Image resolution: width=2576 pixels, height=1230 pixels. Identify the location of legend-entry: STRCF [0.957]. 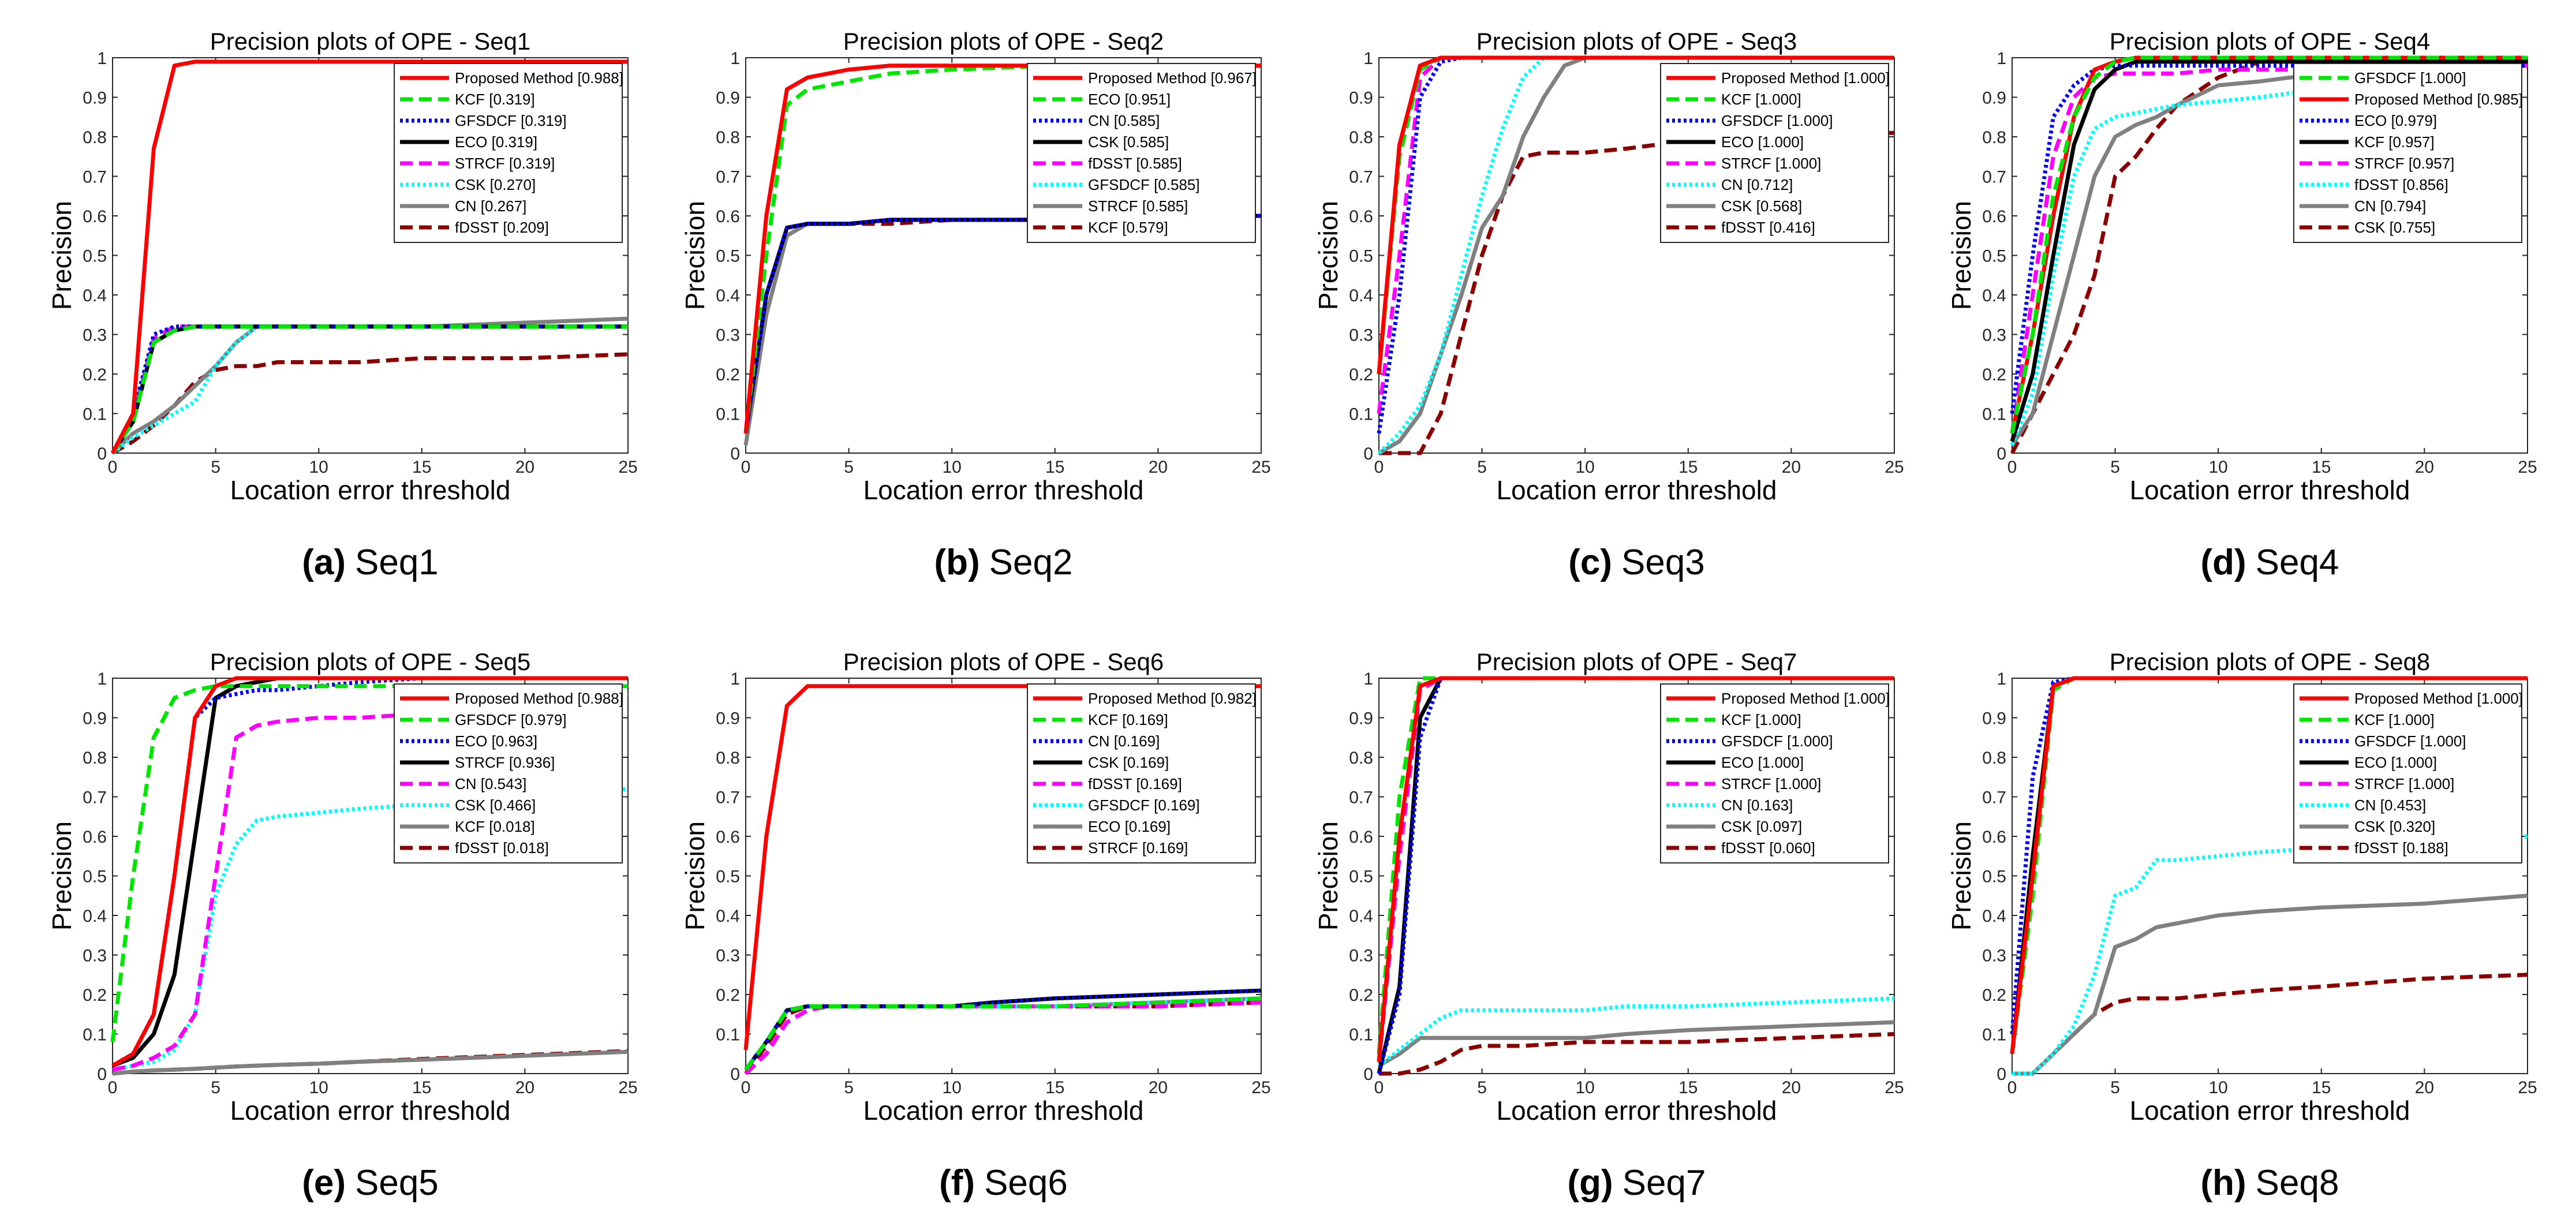
(2404, 163).